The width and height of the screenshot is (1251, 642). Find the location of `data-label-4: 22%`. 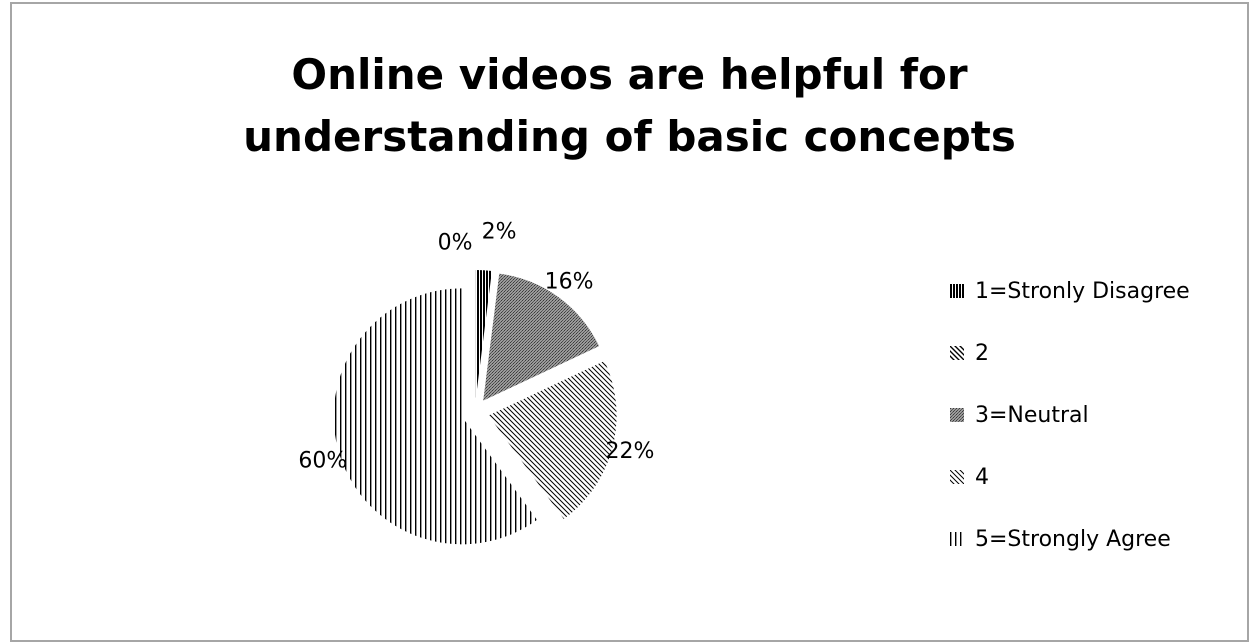

data-label-4: 22% is located at coordinates (630, 451).